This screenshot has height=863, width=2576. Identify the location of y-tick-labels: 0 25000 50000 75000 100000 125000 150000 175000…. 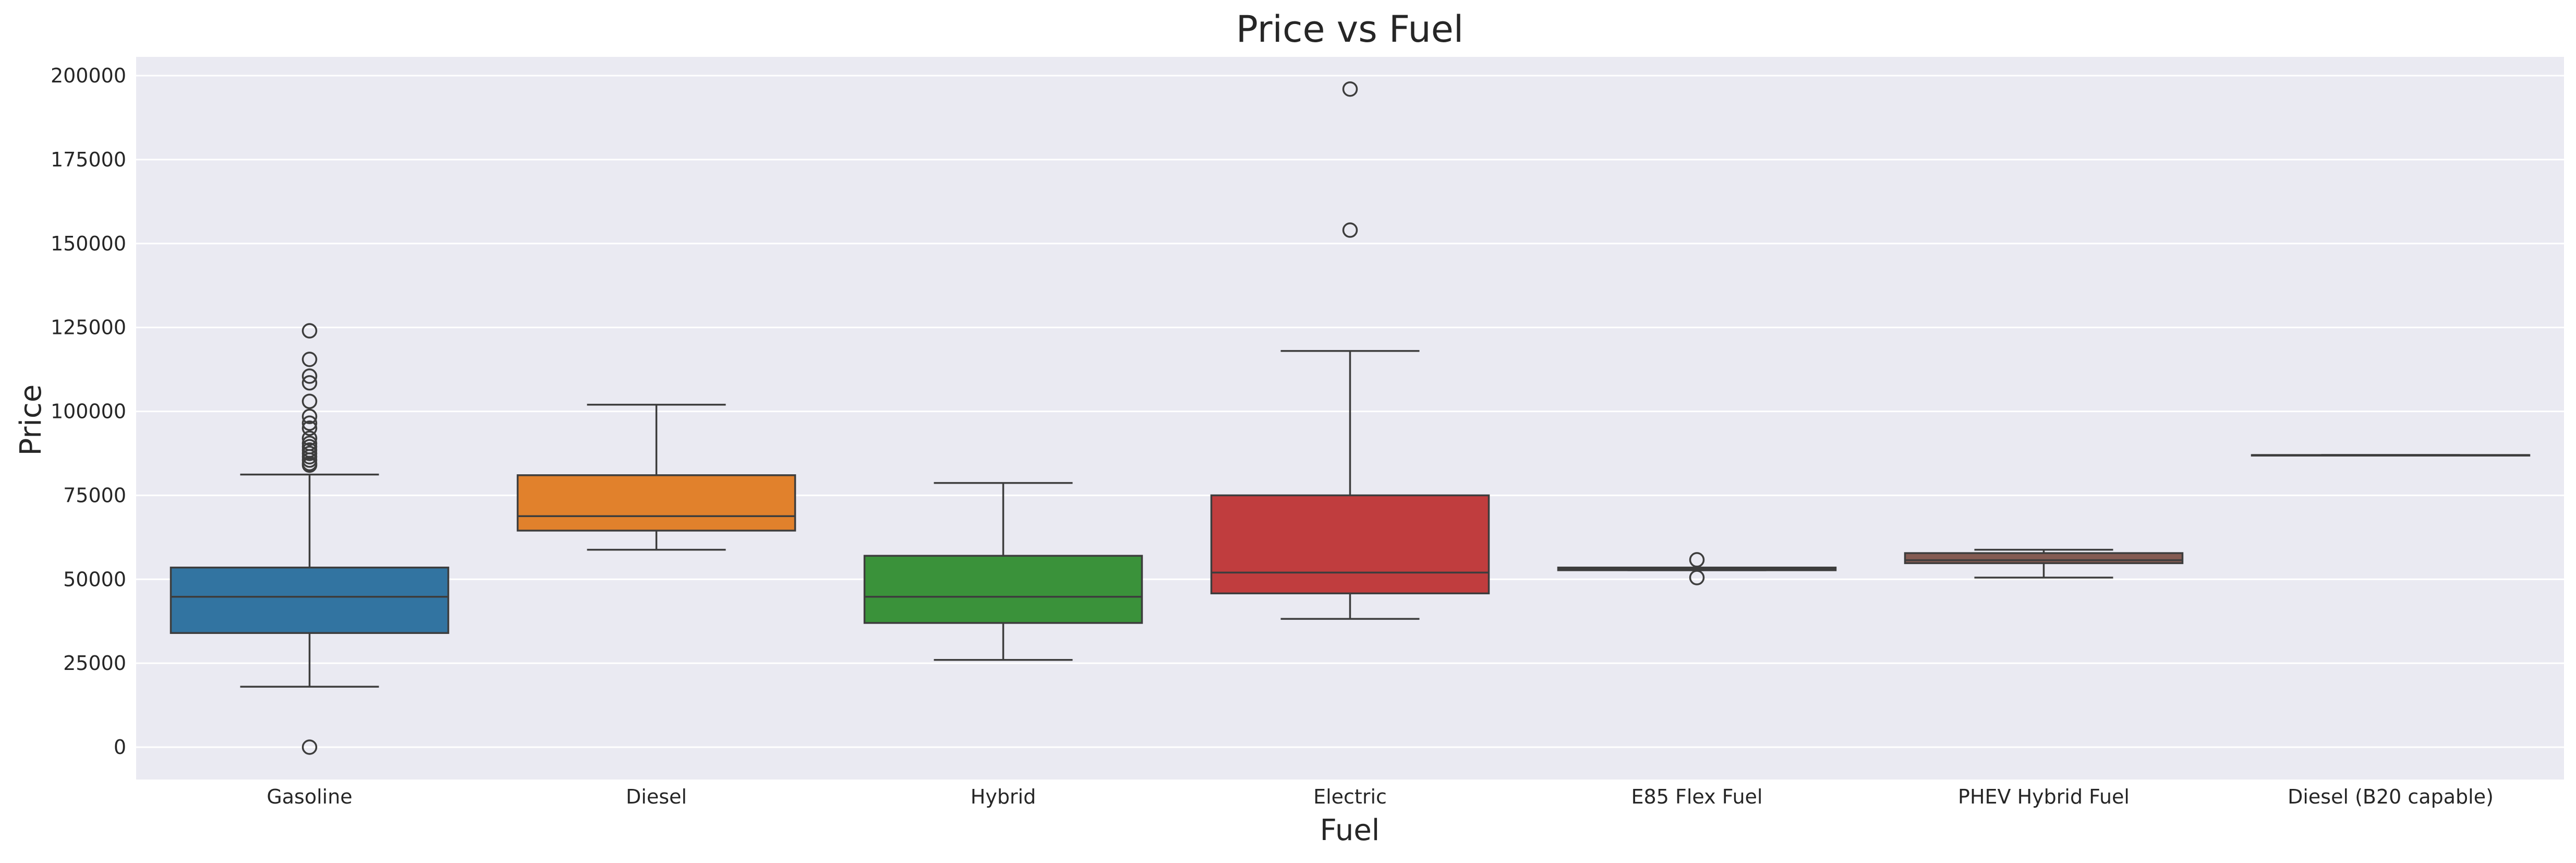
(88, 411).